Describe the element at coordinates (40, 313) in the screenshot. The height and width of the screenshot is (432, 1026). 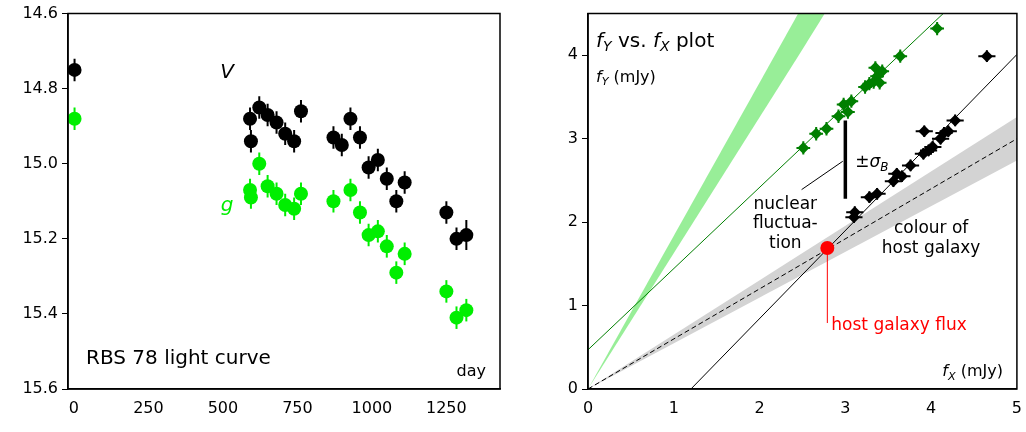
I see `y-tick-label: 15.4` at that location.